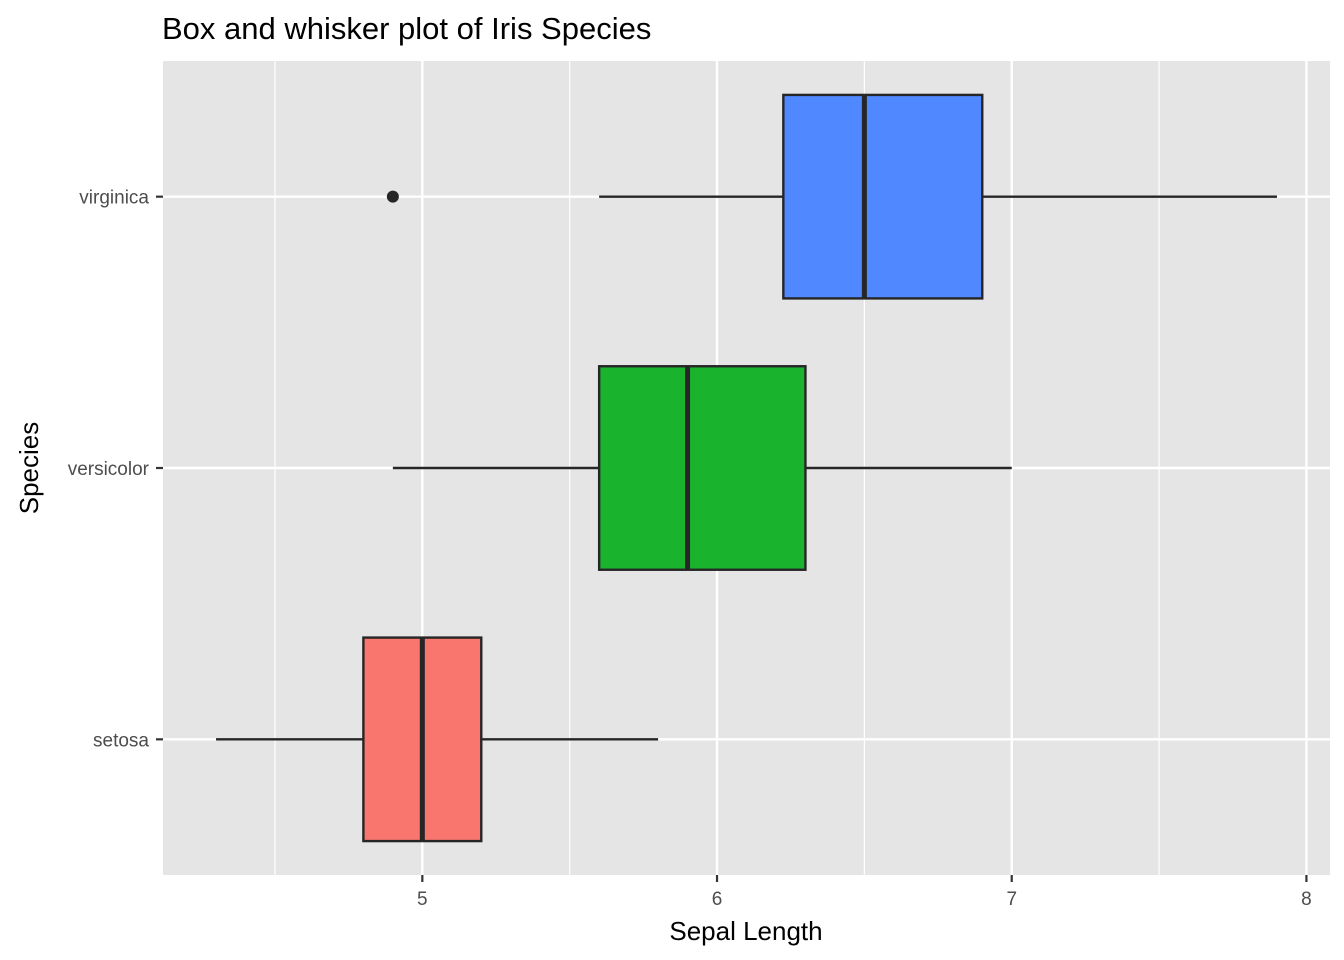 This screenshot has height=960, width=1344. I want to click on outlier-point, so click(392, 196).